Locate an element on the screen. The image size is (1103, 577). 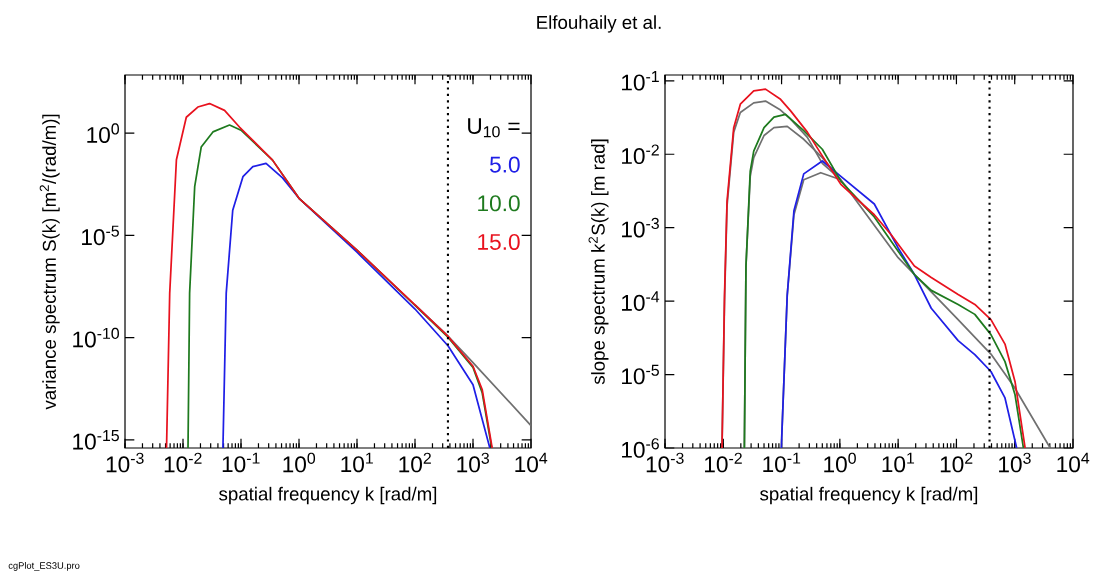
y-tick-label: 10$^{0}$ is located at coordinates (103, 133).